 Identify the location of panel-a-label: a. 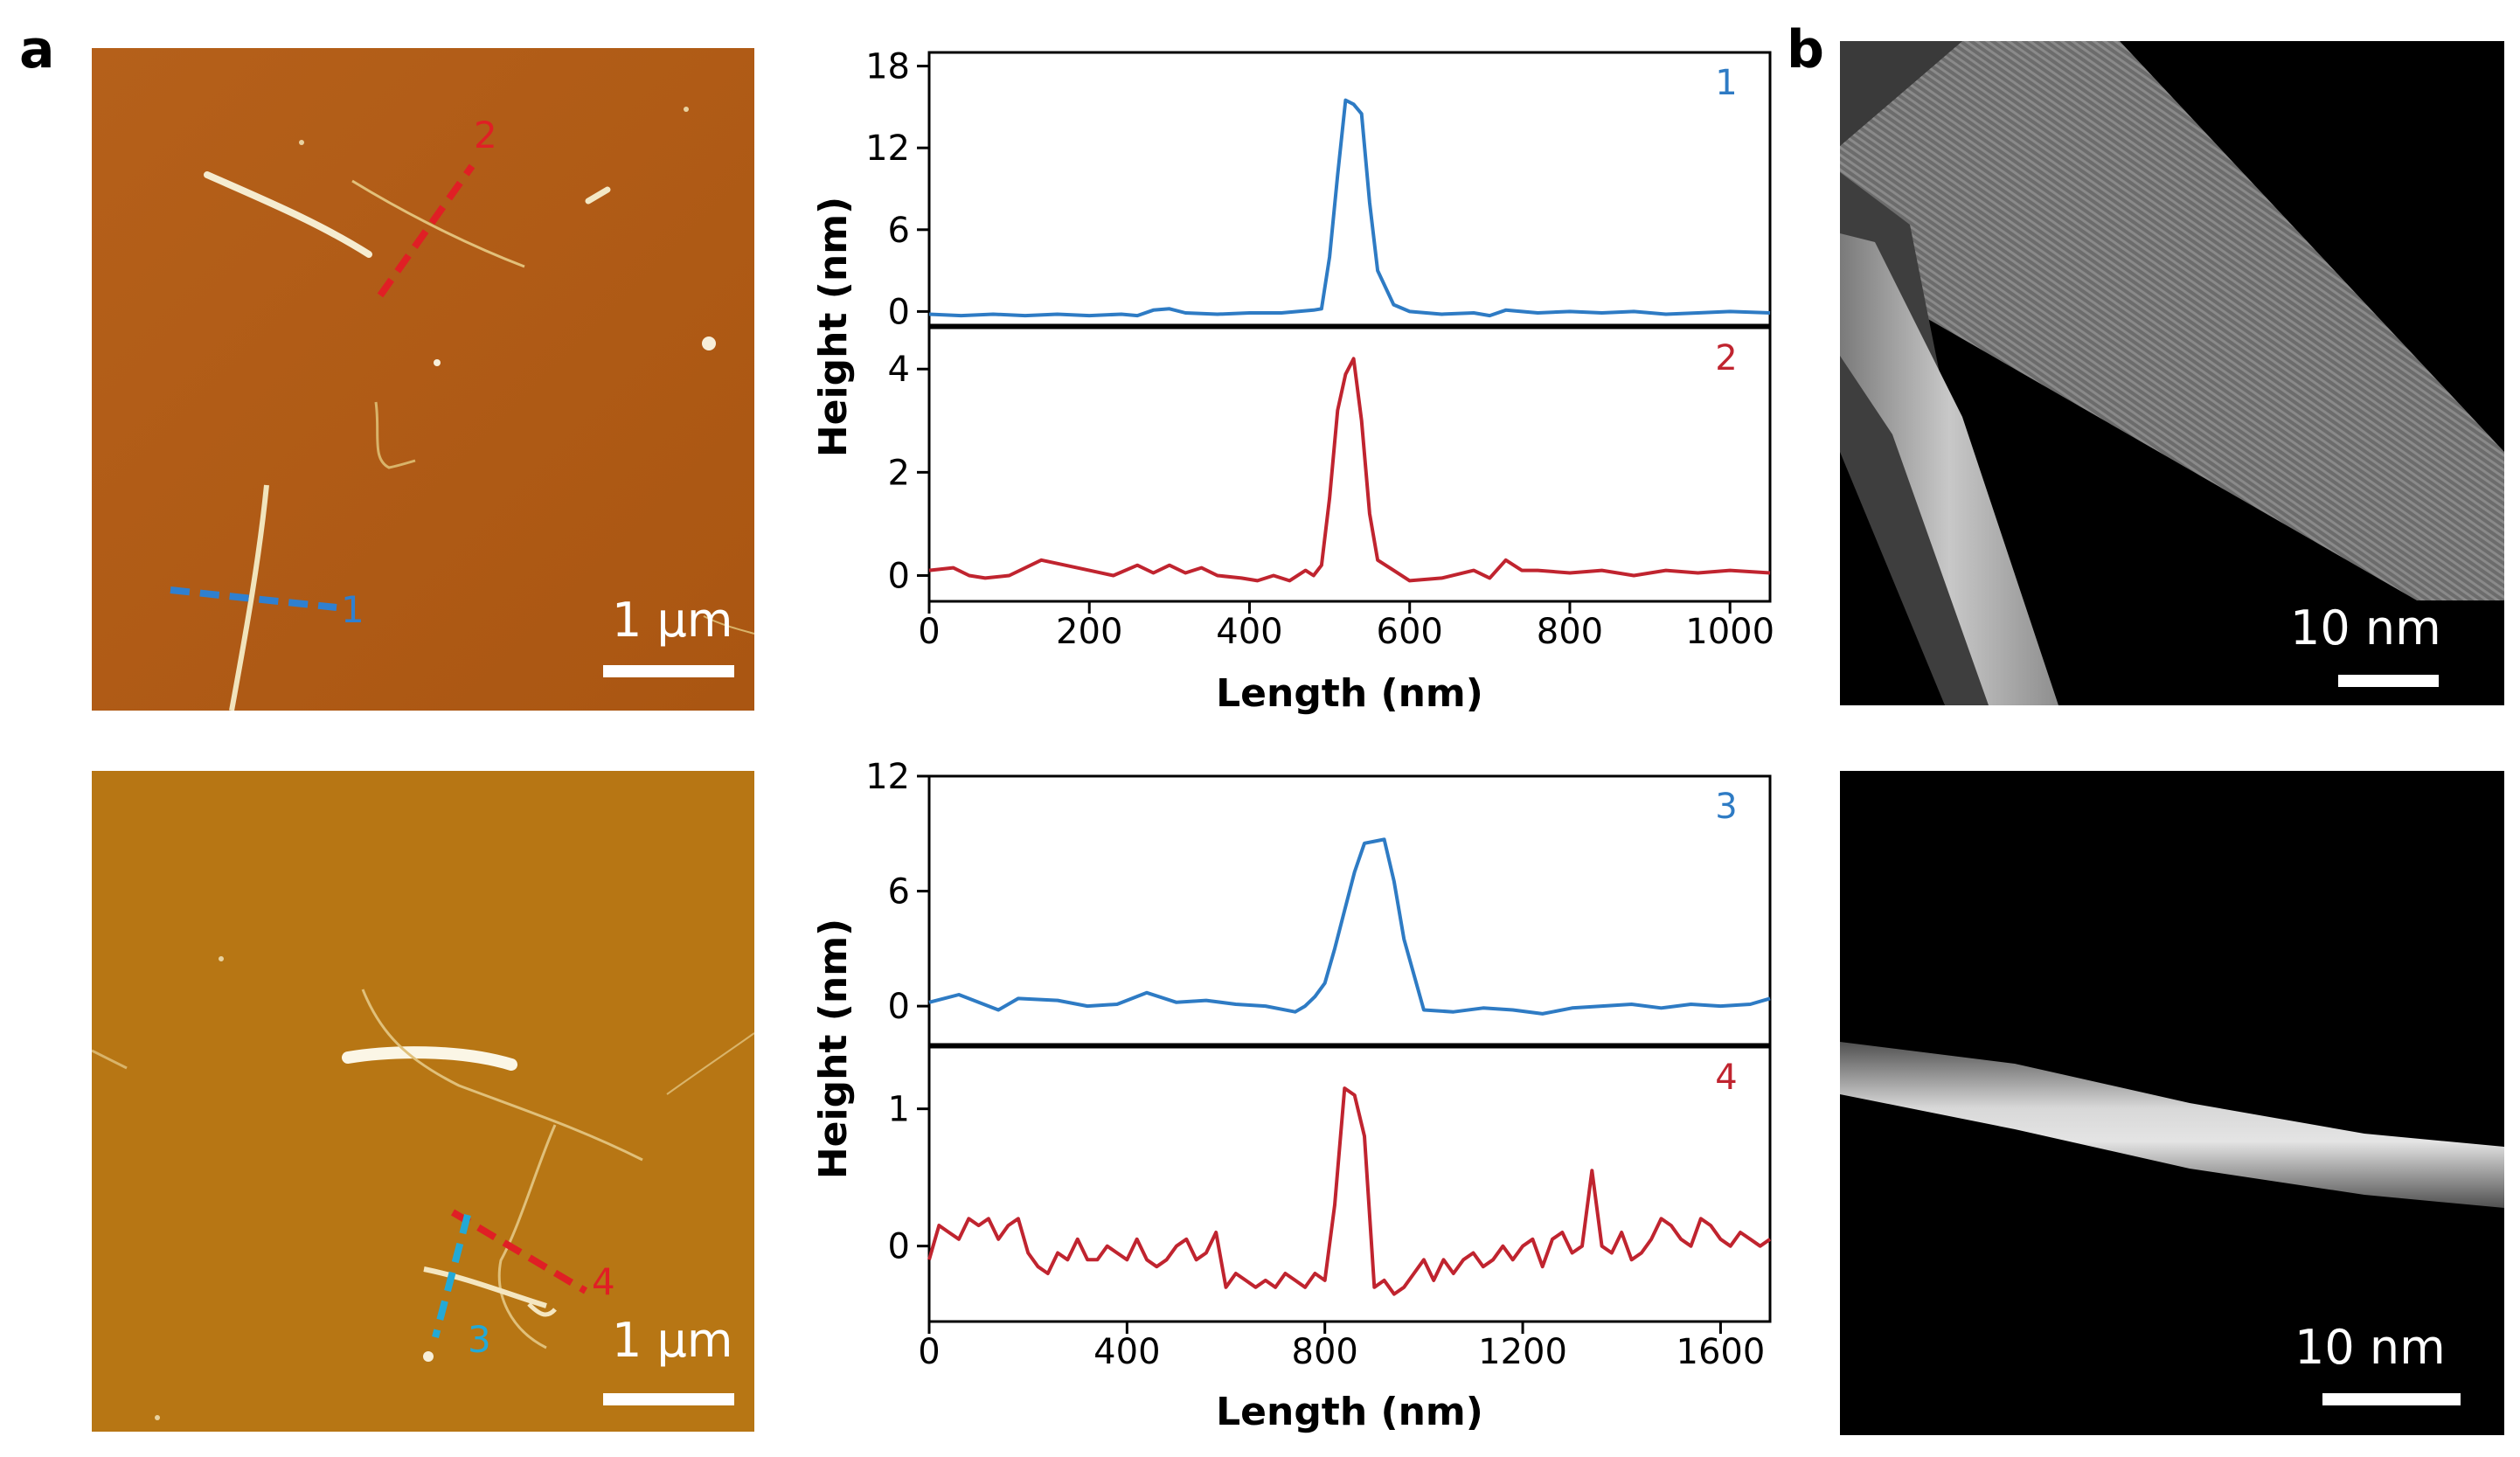
(37, 49).